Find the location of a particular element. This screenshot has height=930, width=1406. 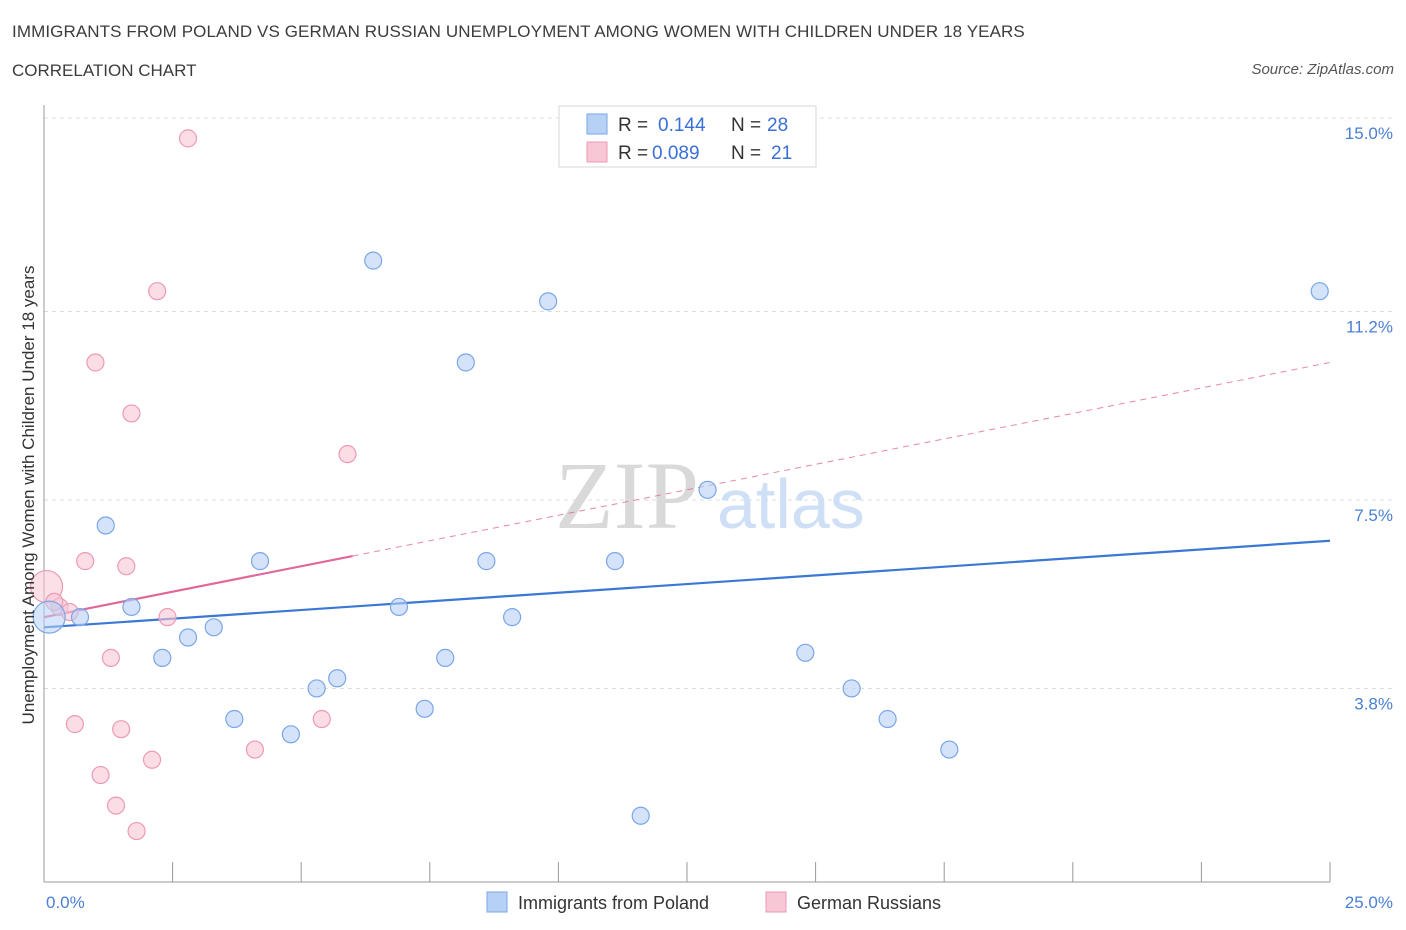

legend-n-value-2: 21 is located at coordinates (781, 153).